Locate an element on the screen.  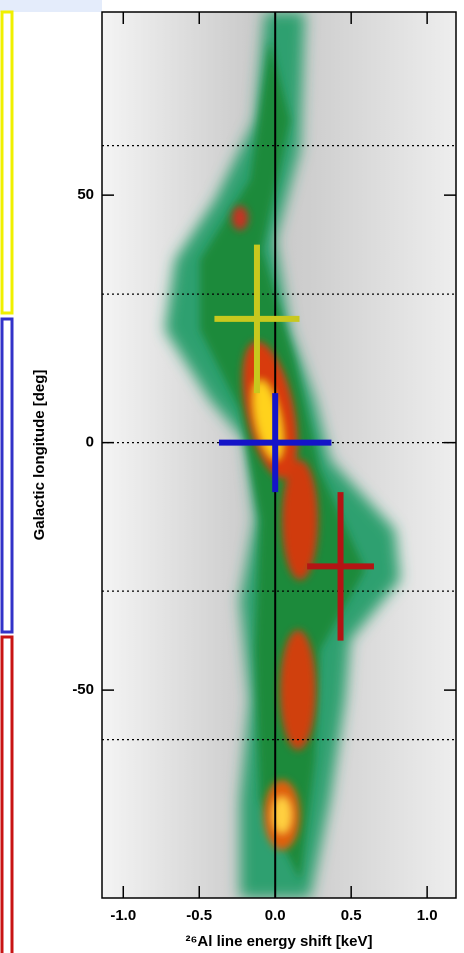
x-tick-label: 1.0 is located at coordinates (427, 915).